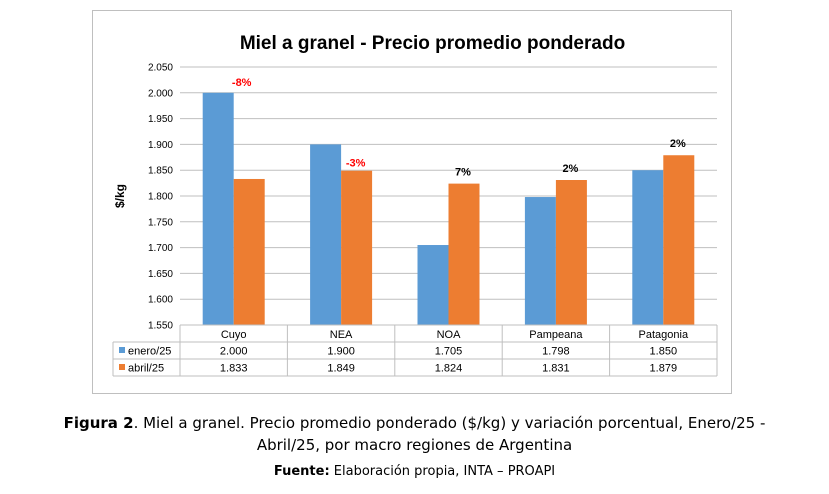  What do you see at coordinates (556, 369) in the screenshot?
I see `table-value: 1.831` at bounding box center [556, 369].